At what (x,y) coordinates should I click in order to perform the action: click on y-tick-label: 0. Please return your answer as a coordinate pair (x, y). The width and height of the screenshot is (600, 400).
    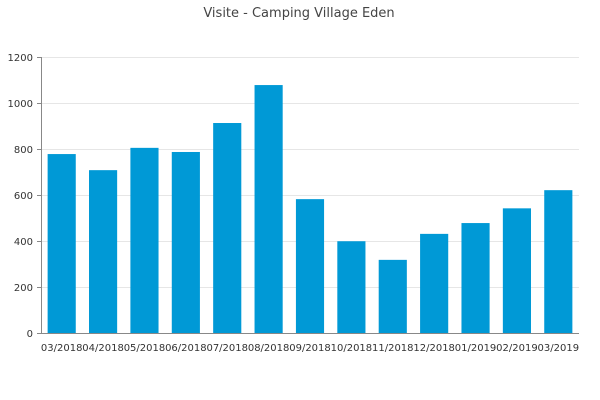
    Looking at the image, I should click on (30, 334).